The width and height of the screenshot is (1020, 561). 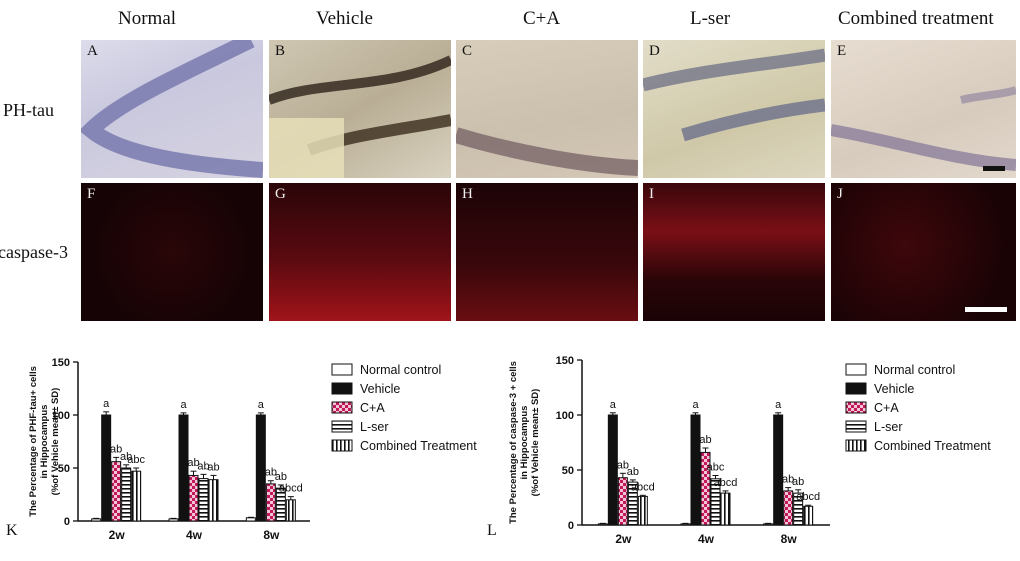 What do you see at coordinates (651, 194) in the screenshot?
I see `panel-letter-i: I` at bounding box center [651, 194].